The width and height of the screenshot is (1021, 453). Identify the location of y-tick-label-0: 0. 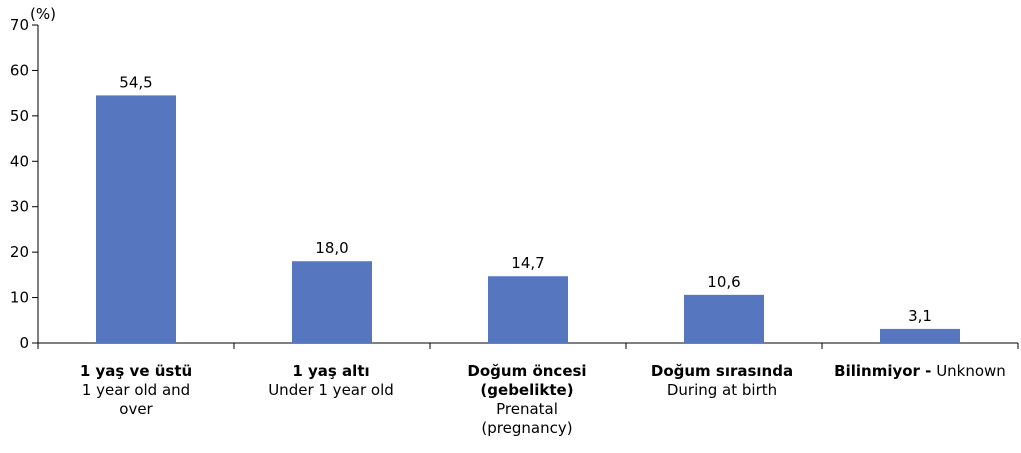
(24, 343).